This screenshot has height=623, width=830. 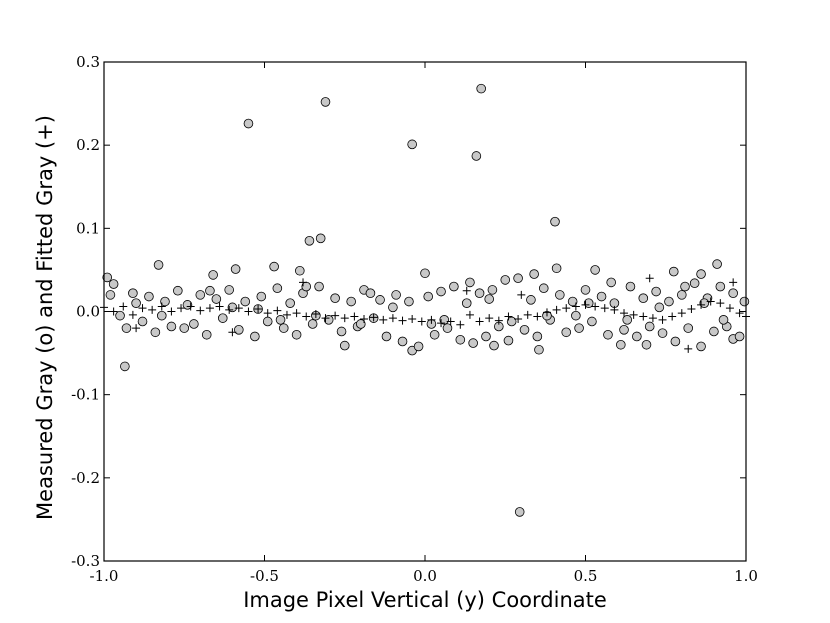 What do you see at coordinates (45, 317) in the screenshot?
I see `y-axis-label: Measured Gray (o) and Fitted Gray (+)` at bounding box center [45, 317].